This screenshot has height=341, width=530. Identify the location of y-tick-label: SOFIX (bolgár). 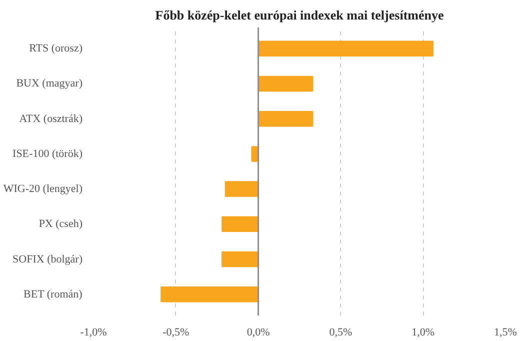
(47, 259).